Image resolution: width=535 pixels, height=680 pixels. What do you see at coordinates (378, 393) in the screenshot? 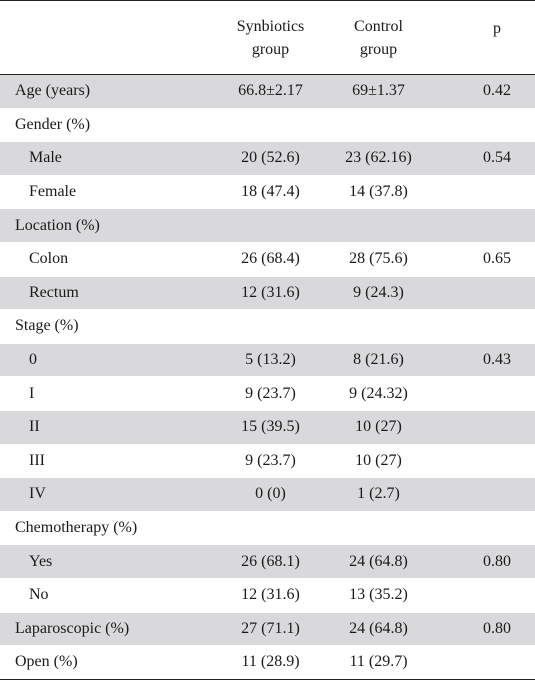
I see `control-value: 9 (24.32)` at bounding box center [378, 393].